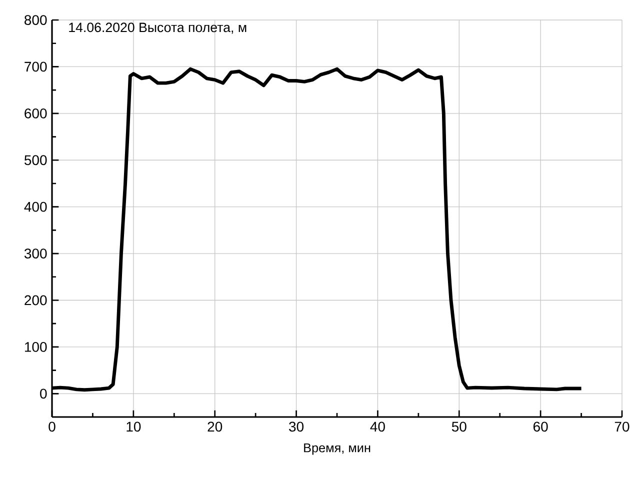 This screenshot has height=501, width=630. Describe the element at coordinates (35, 67) in the screenshot. I see `y-tick-label: 700` at that location.